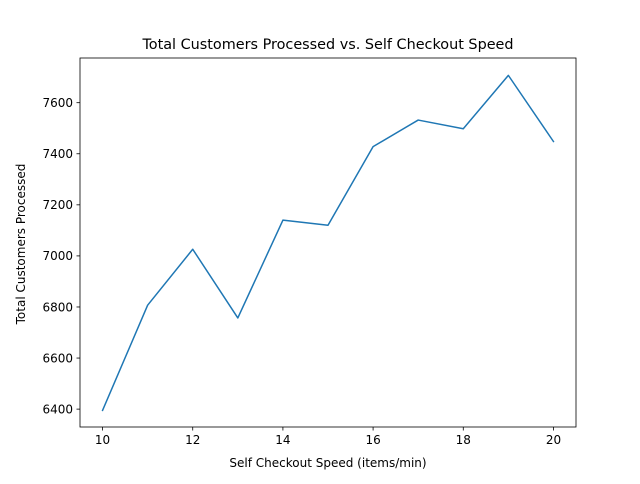  What do you see at coordinates (372, 440) in the screenshot?
I see `x-tick-label: 16` at bounding box center [372, 440].